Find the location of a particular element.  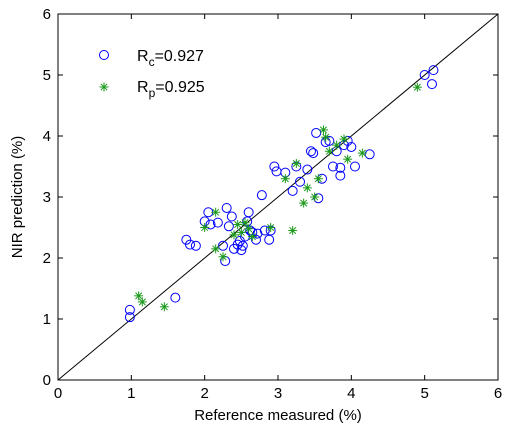

legend-marker-asterisk is located at coordinates (104, 87).